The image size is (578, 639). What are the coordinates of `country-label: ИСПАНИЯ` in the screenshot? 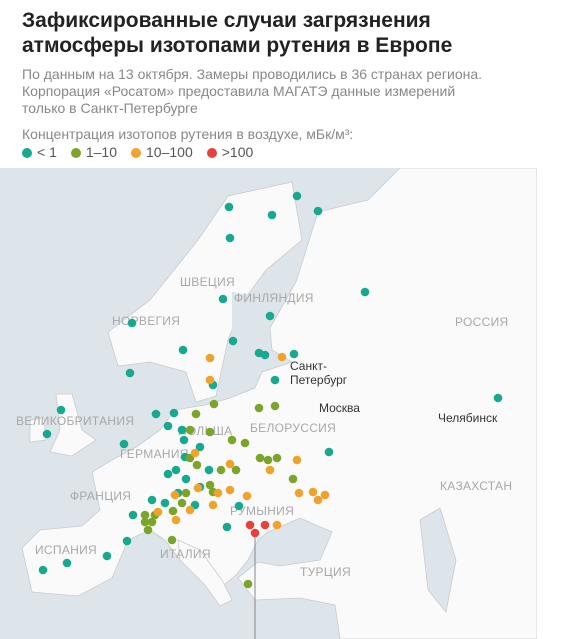 It's located at (66, 550).